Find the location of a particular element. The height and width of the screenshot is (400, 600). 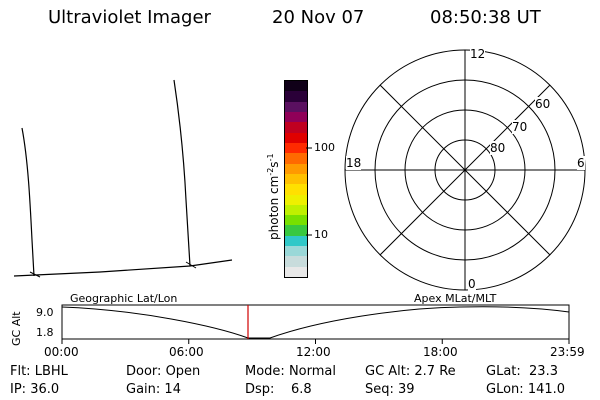

dsp-label: Dsp: is located at coordinates (260, 389).